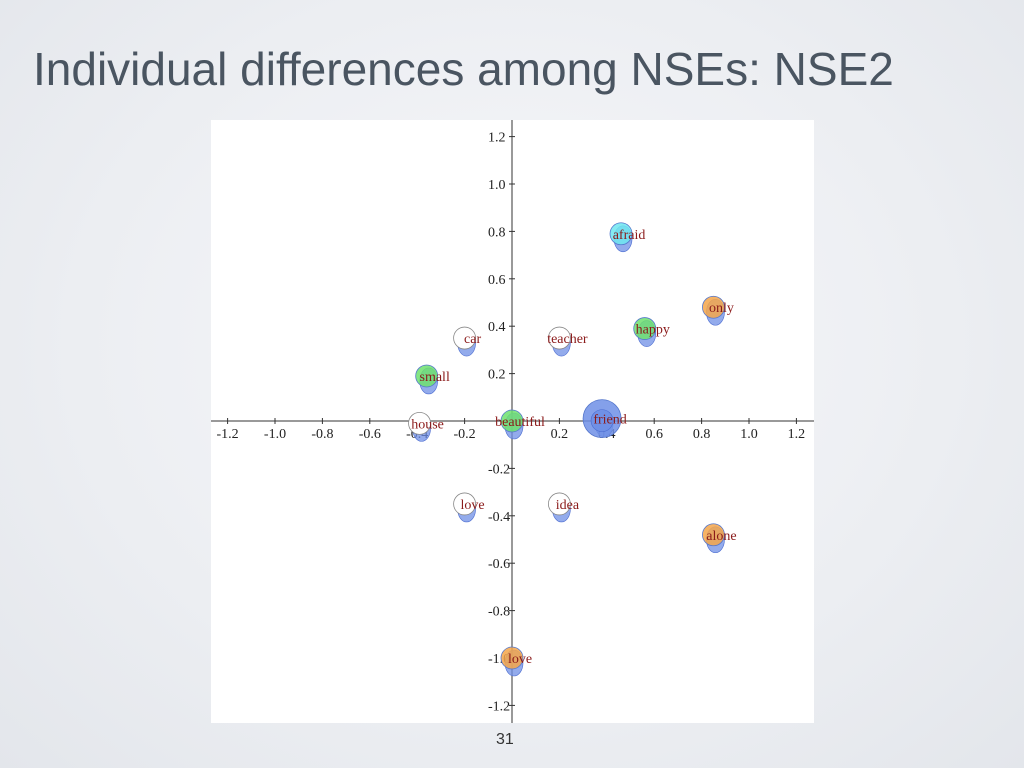 The height and width of the screenshot is (768, 1024). Describe the element at coordinates (505, 739) in the screenshot. I see `page-number: 31` at that location.